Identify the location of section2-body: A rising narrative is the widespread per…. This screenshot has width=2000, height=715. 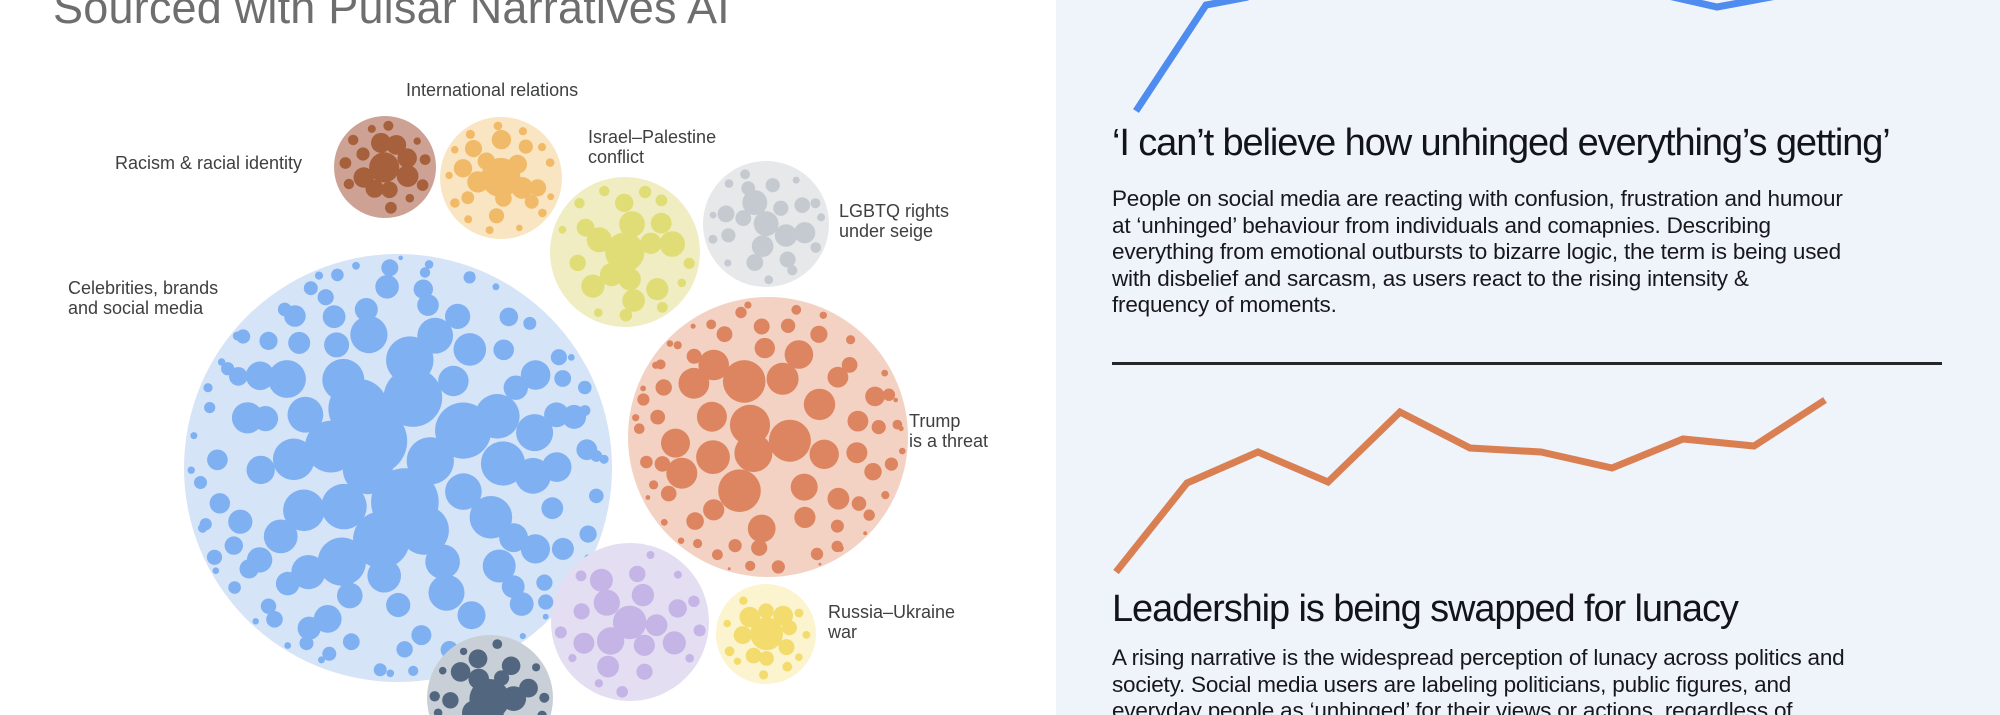
(1478, 680).